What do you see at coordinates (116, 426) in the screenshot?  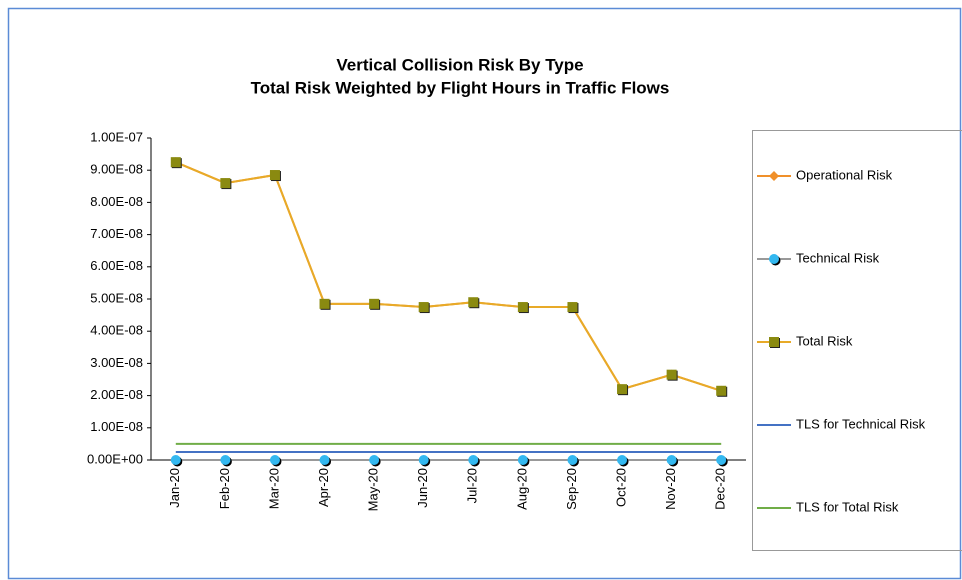 I see `y-tick-label: 1.00E-08` at bounding box center [116, 426].